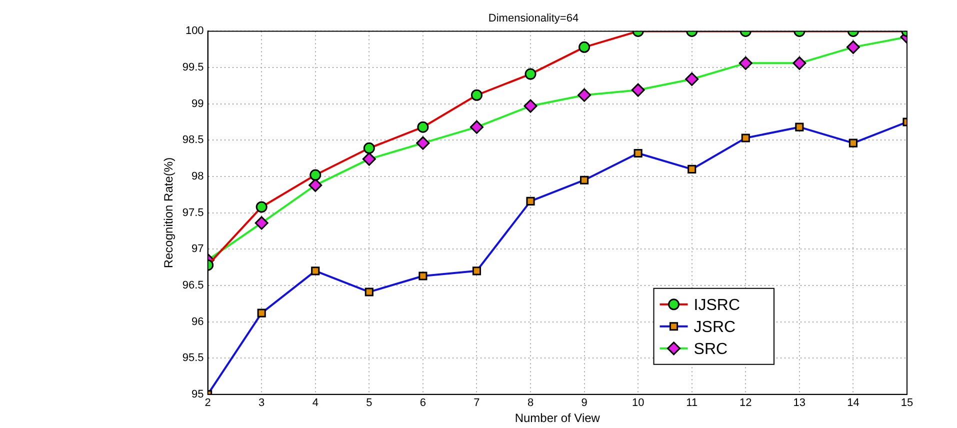 The width and height of the screenshot is (957, 428). Describe the element at coordinates (261, 403) in the screenshot. I see `x-tick-label: 3` at that location.